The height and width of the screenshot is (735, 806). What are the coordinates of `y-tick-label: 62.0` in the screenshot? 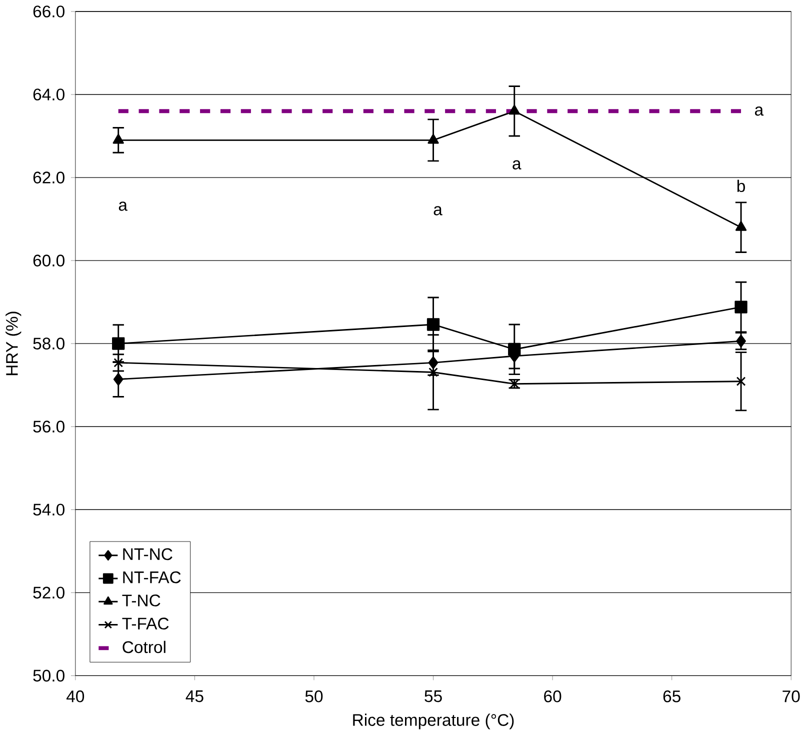 It's located at (48, 178).